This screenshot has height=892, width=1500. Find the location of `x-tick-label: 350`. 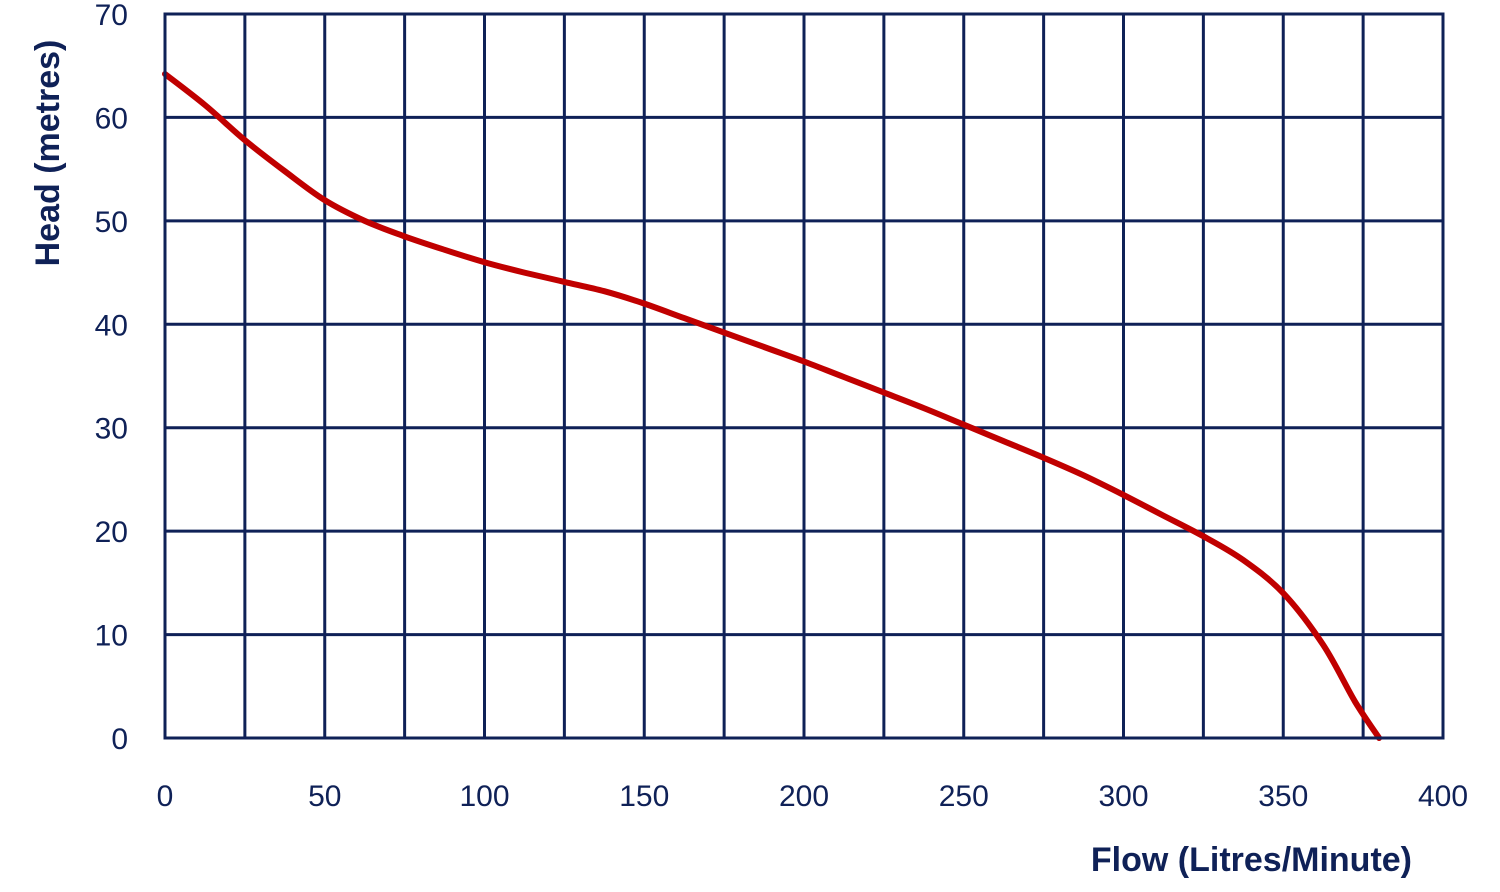

x-tick-label: 350 is located at coordinates (1283, 796).